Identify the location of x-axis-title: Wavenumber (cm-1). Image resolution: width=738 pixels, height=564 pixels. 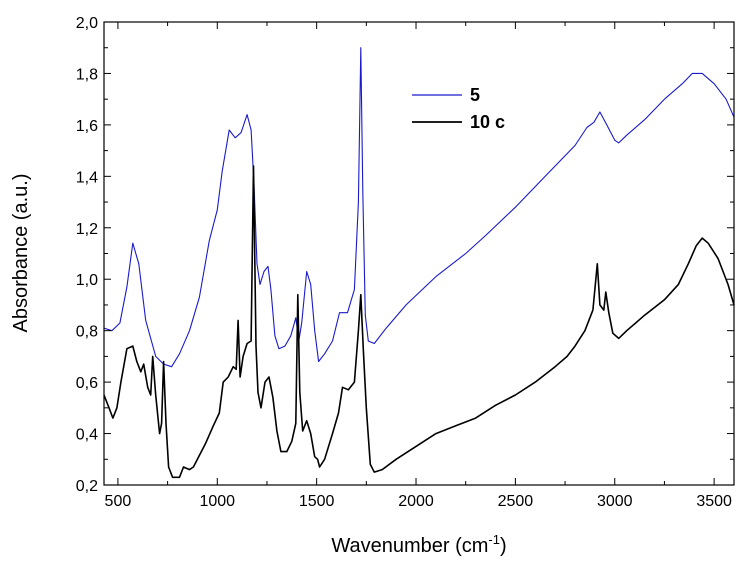
(418, 544).